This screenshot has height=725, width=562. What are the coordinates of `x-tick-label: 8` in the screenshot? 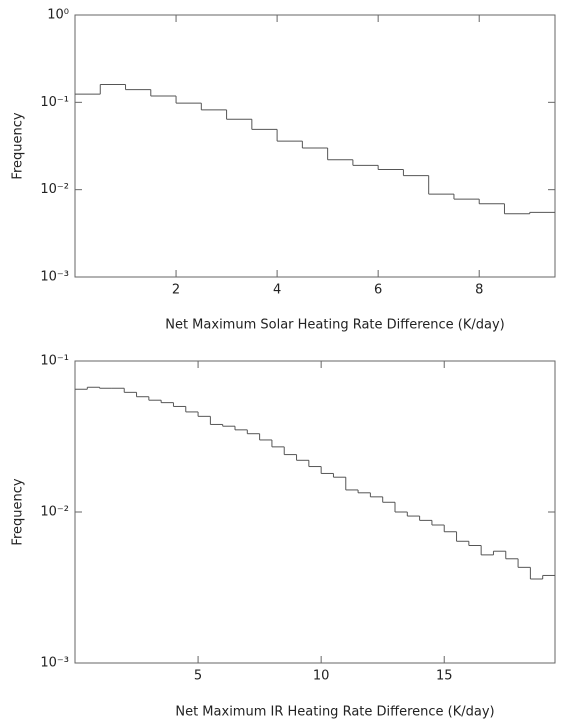 It's located at (479, 290).